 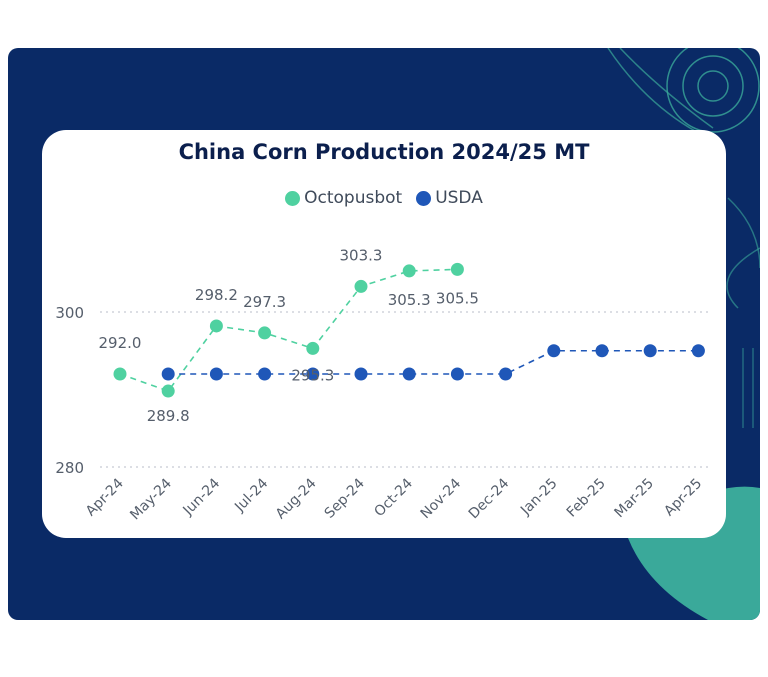 What do you see at coordinates (69, 468) in the screenshot?
I see `y-tick-label: 280` at bounding box center [69, 468].